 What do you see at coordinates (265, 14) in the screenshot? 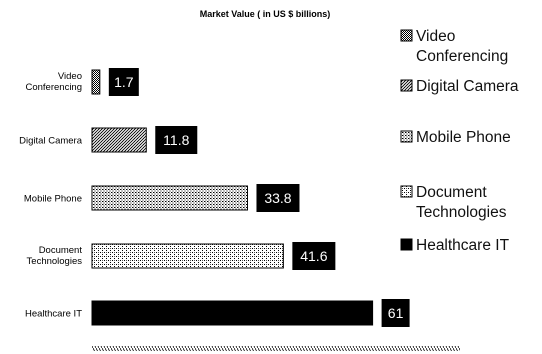
I see `chart-title: Market Value ( in US $ billions)` at bounding box center [265, 14].